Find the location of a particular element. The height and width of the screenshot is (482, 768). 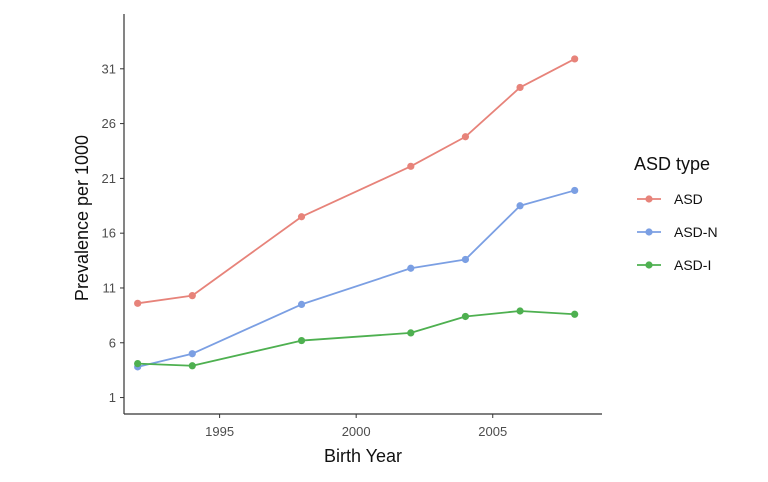

legend-item: ASD is located at coordinates (670, 199).